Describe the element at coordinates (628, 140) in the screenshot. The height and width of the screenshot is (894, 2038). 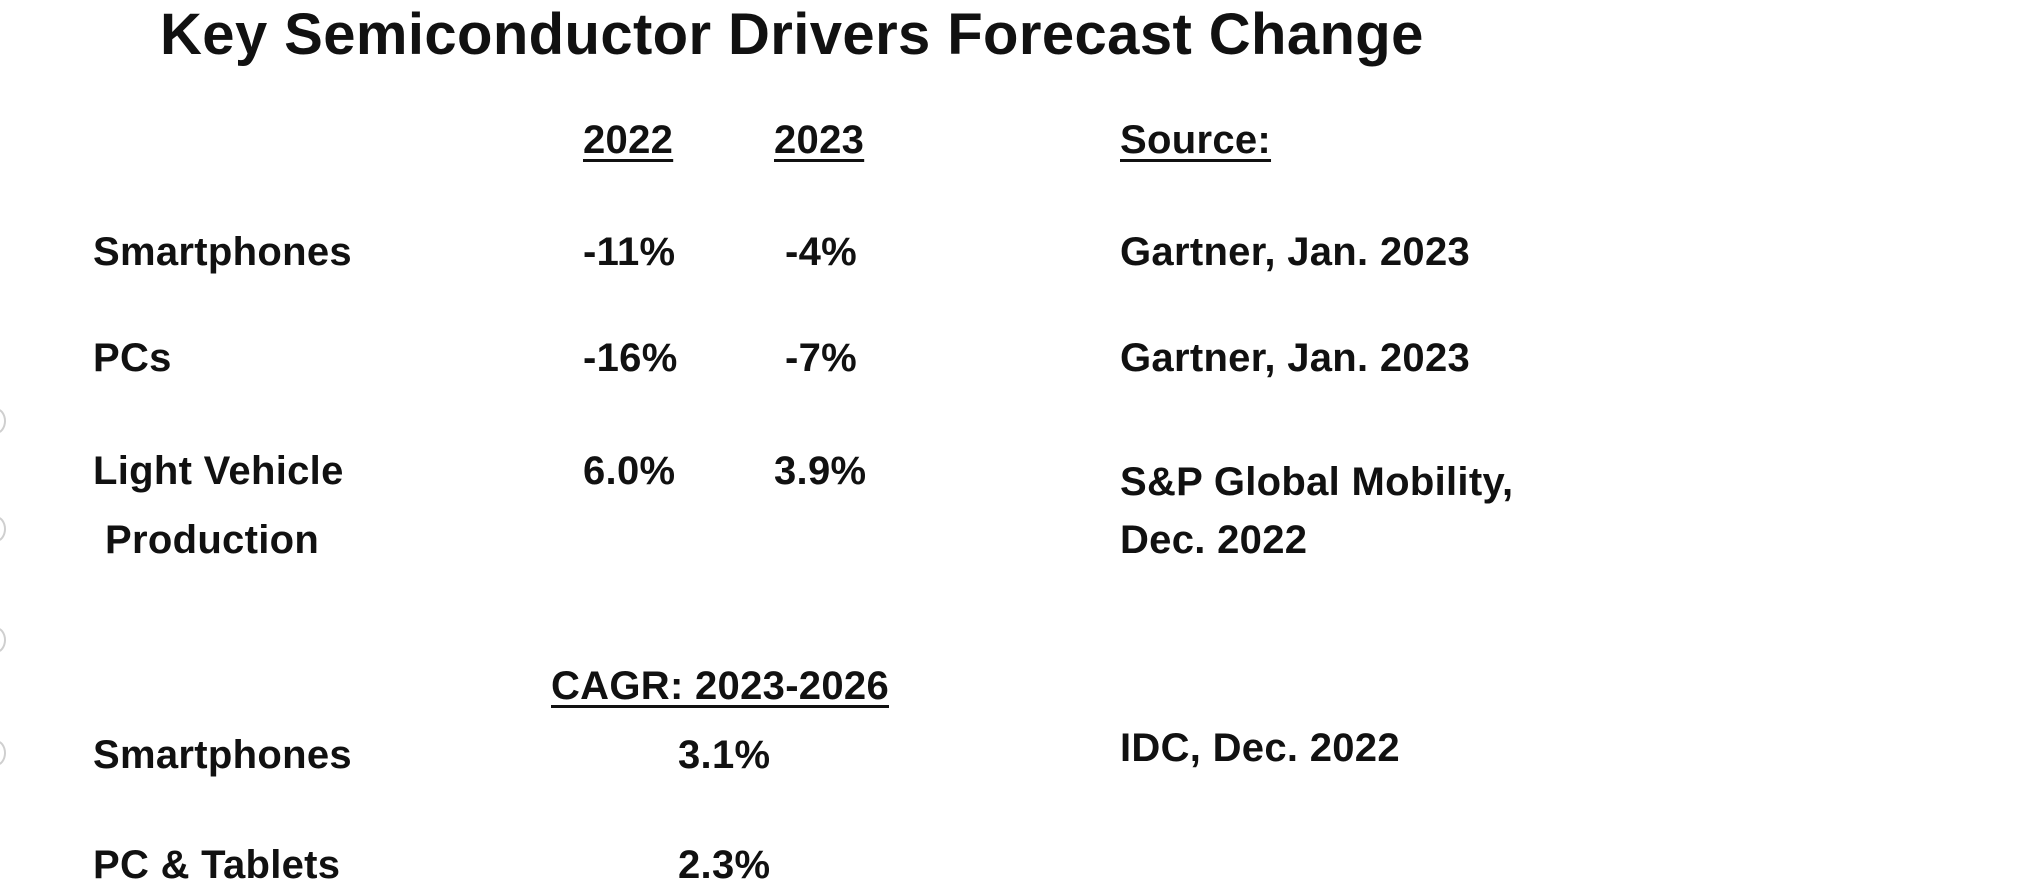
I see `header-2022: 2022` at that location.